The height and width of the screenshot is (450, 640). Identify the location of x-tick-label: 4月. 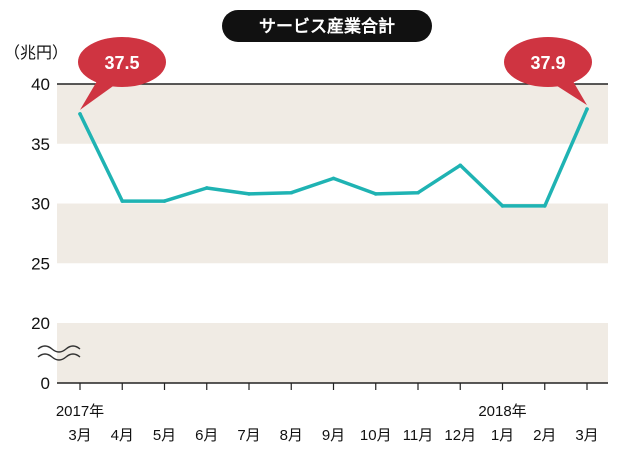
(122, 435).